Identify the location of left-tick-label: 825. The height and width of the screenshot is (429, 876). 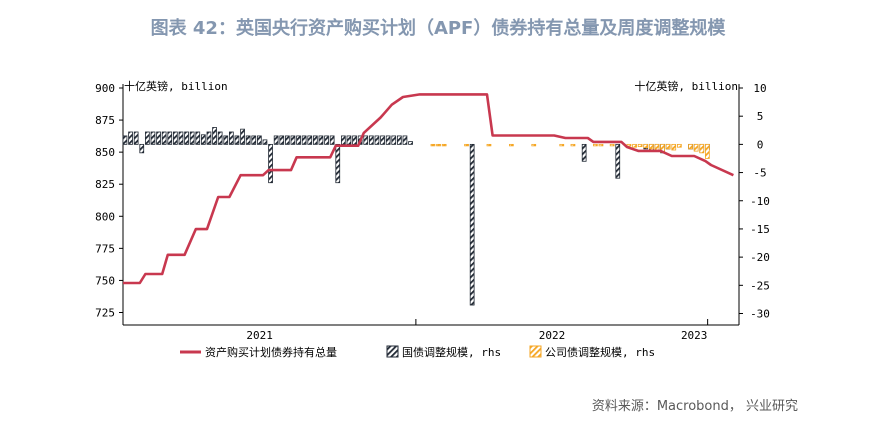
(105, 184).